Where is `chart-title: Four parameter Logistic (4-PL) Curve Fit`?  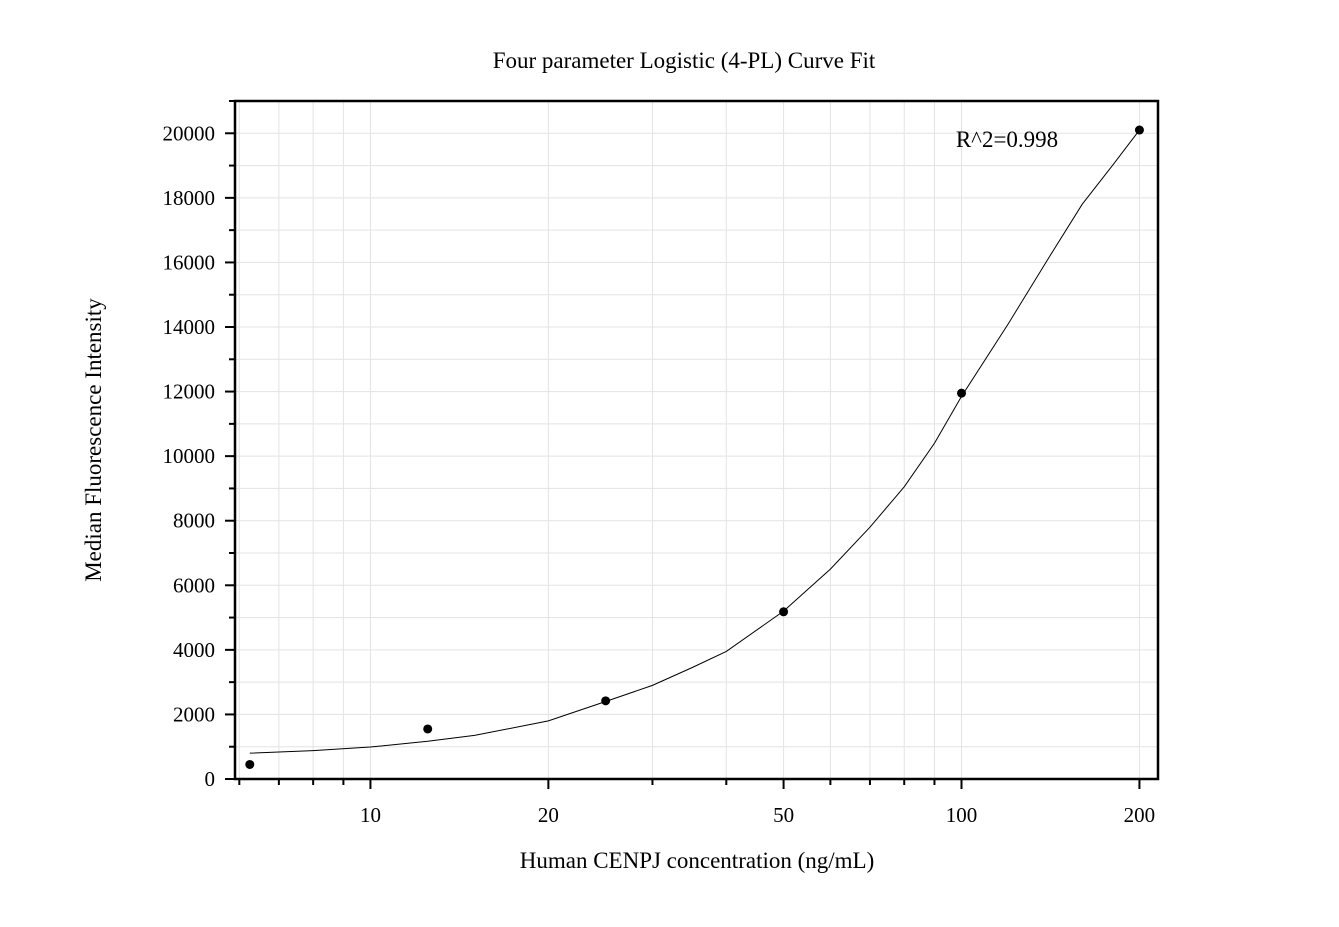
chart-title: Four parameter Logistic (4-PL) Curve Fit is located at coordinates (684, 60).